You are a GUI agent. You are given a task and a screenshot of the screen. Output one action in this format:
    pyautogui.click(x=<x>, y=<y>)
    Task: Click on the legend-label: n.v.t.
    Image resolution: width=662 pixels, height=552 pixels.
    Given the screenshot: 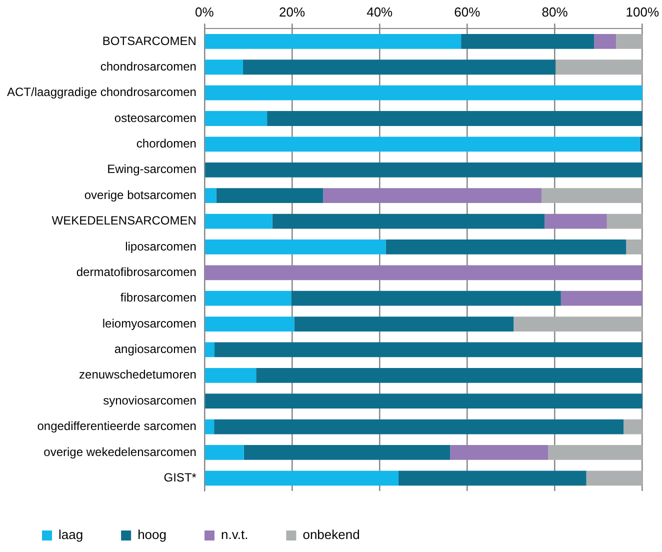 What is the action you would take?
    pyautogui.click(x=234, y=534)
    